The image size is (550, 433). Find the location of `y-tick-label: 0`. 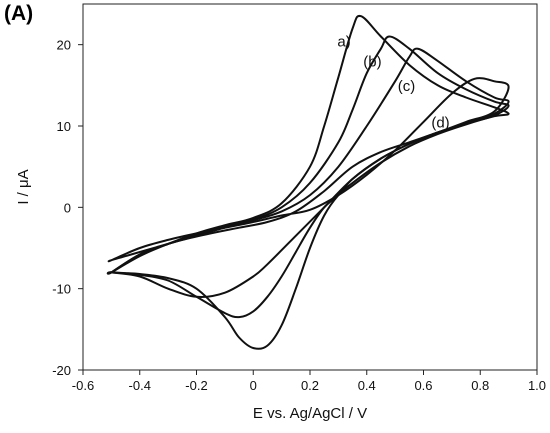

y-tick-label: 0 is located at coordinates (67, 207).